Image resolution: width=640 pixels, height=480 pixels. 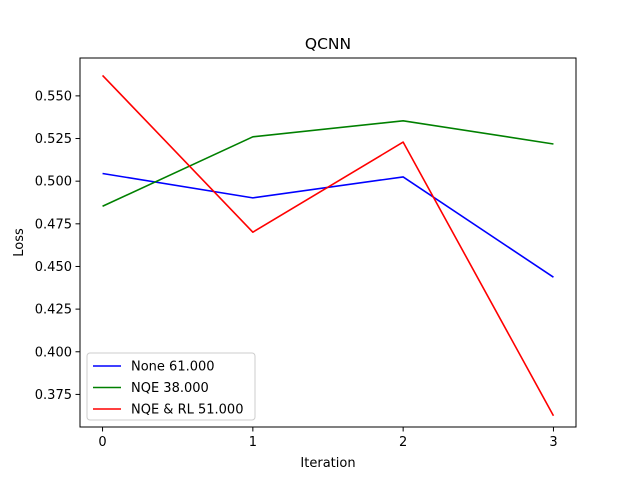 I want to click on x-tick-label: 1, so click(x=253, y=442).